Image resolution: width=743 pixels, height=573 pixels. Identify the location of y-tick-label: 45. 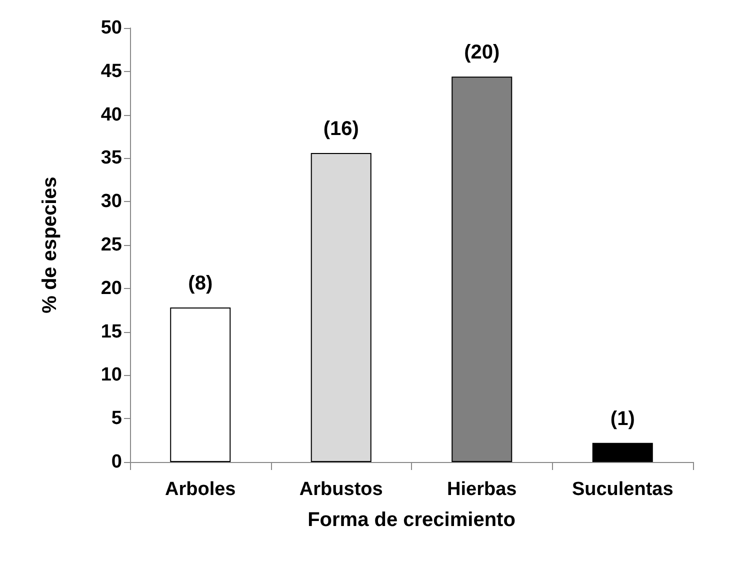
(111, 71).